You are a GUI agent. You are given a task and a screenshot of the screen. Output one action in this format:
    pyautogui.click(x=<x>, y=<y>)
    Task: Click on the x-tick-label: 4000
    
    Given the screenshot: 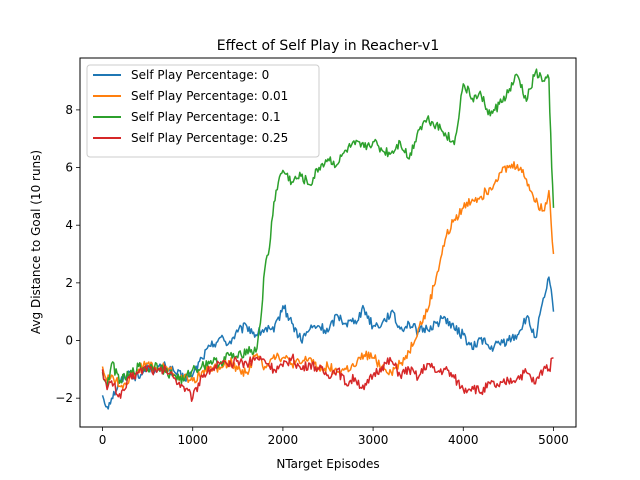 What is the action you would take?
    pyautogui.click(x=463, y=440)
    